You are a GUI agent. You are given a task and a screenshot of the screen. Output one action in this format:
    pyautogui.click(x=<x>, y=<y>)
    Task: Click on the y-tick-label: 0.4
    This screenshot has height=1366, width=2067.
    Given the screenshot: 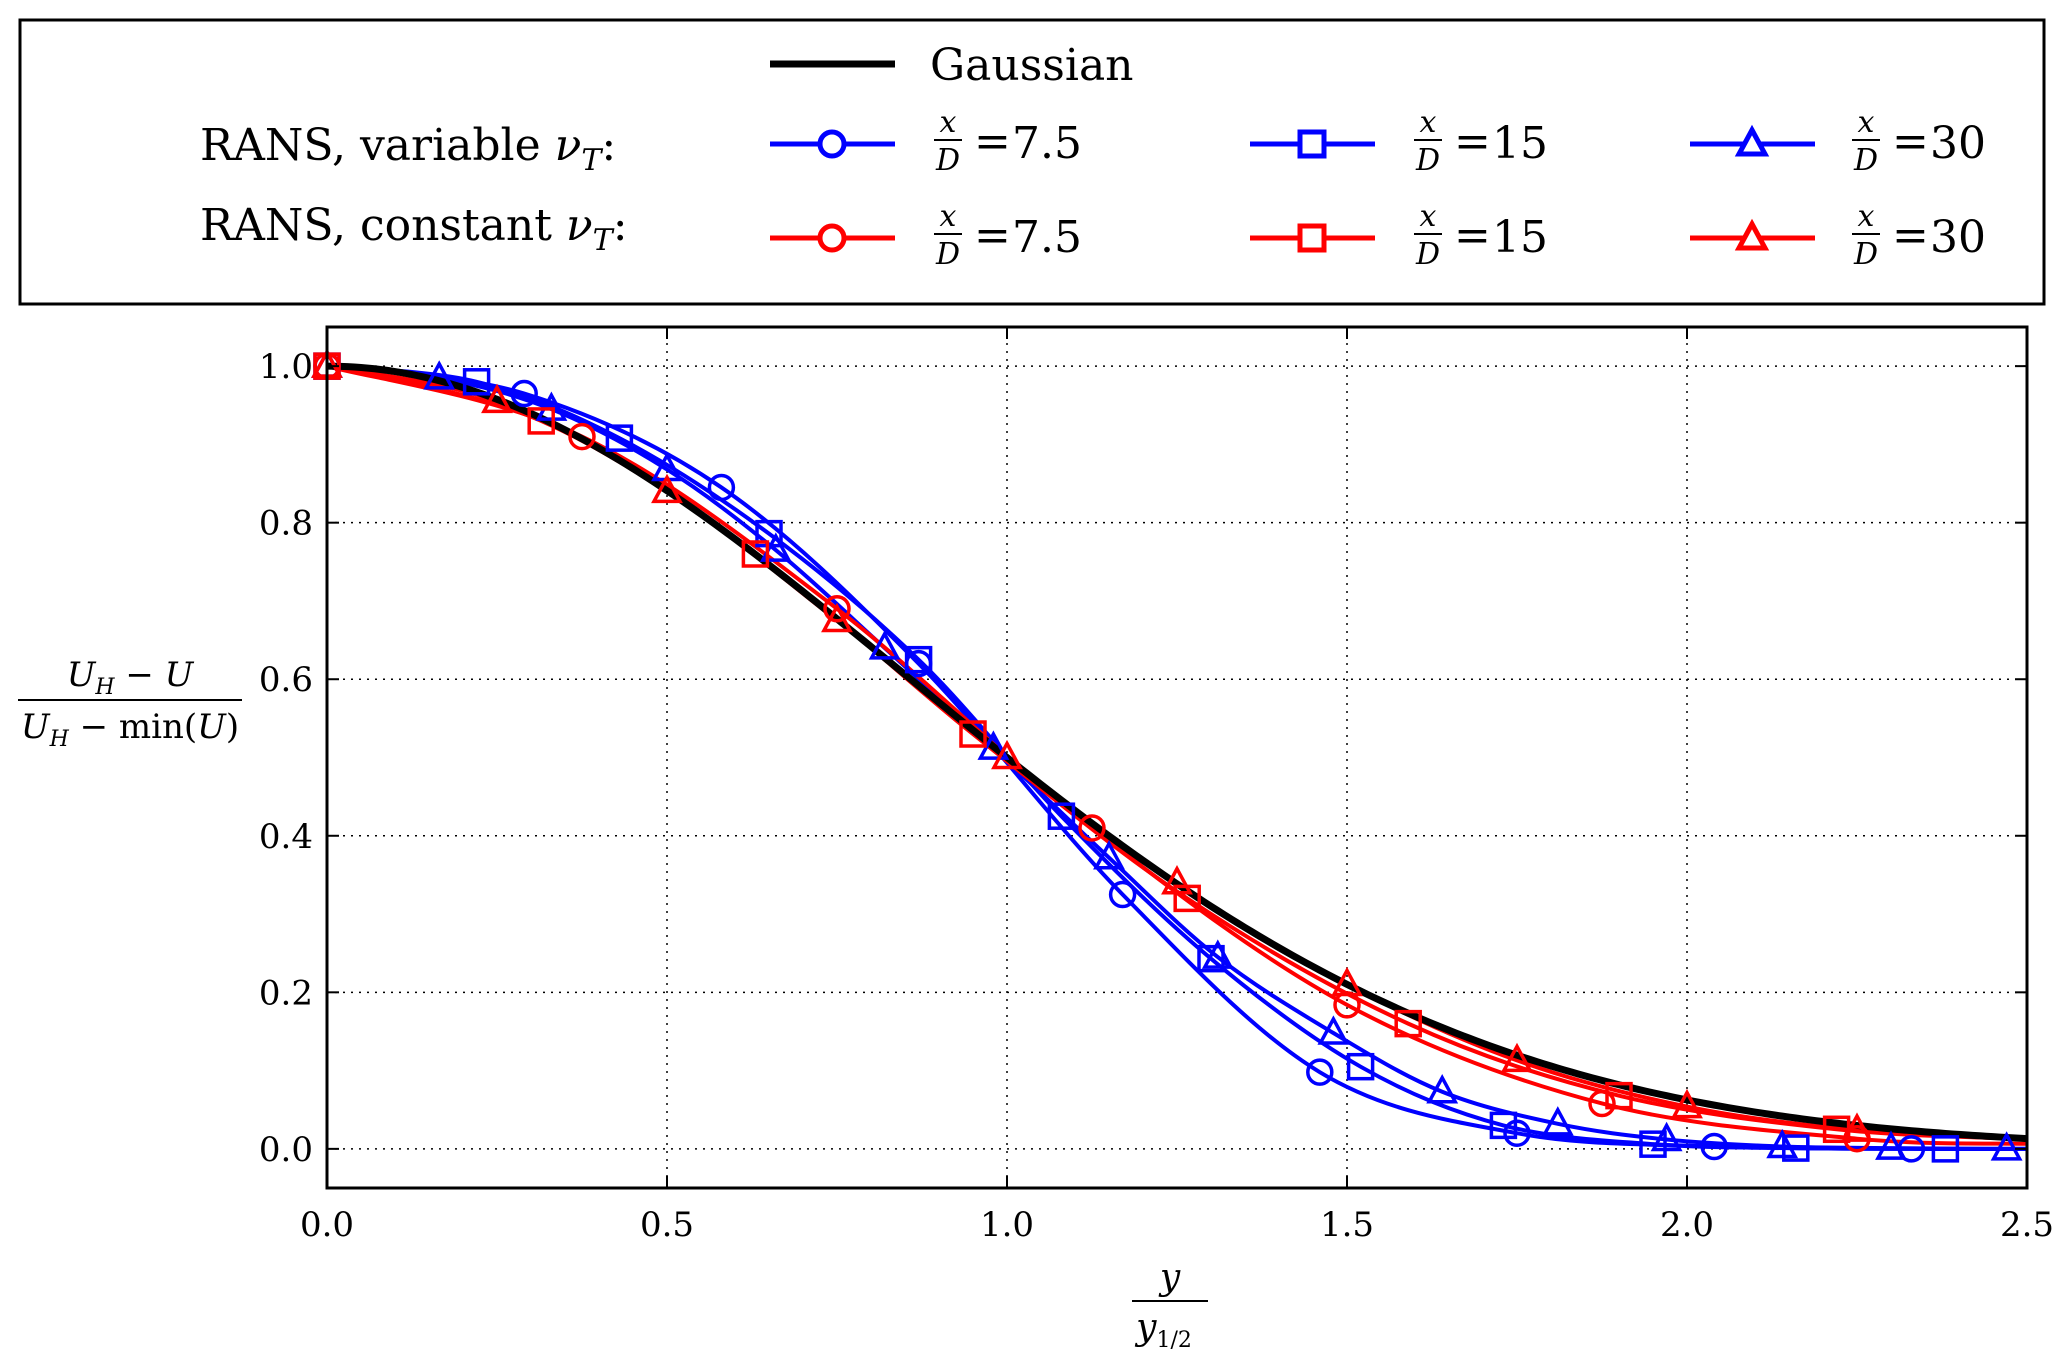 What is the action you would take?
    pyautogui.click(x=286, y=837)
    